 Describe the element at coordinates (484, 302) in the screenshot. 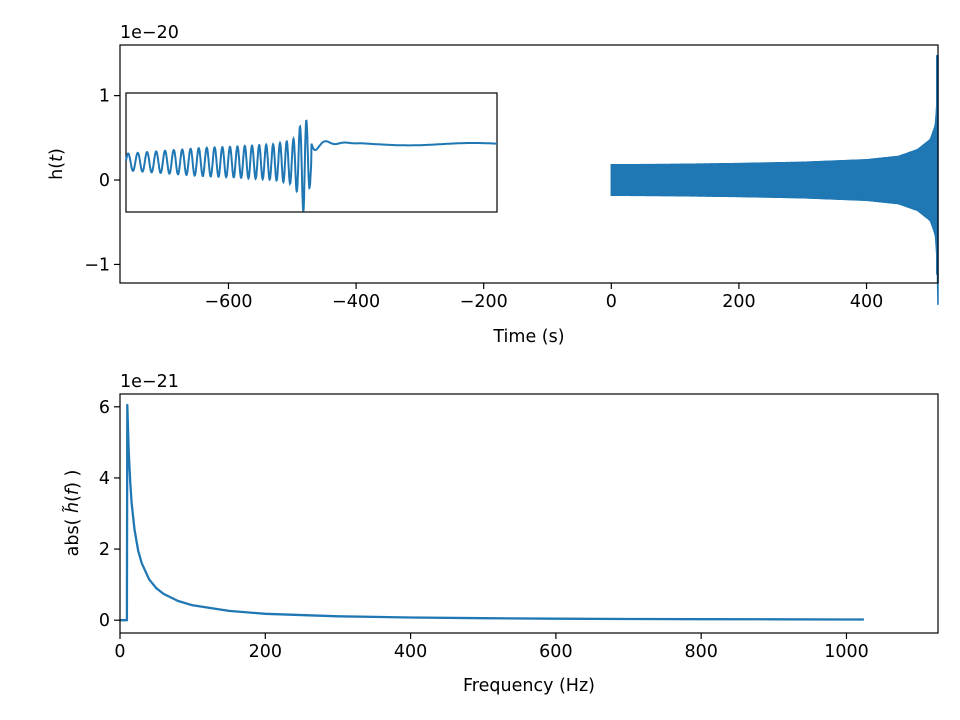

I see `top-xtick-label: −200` at that location.